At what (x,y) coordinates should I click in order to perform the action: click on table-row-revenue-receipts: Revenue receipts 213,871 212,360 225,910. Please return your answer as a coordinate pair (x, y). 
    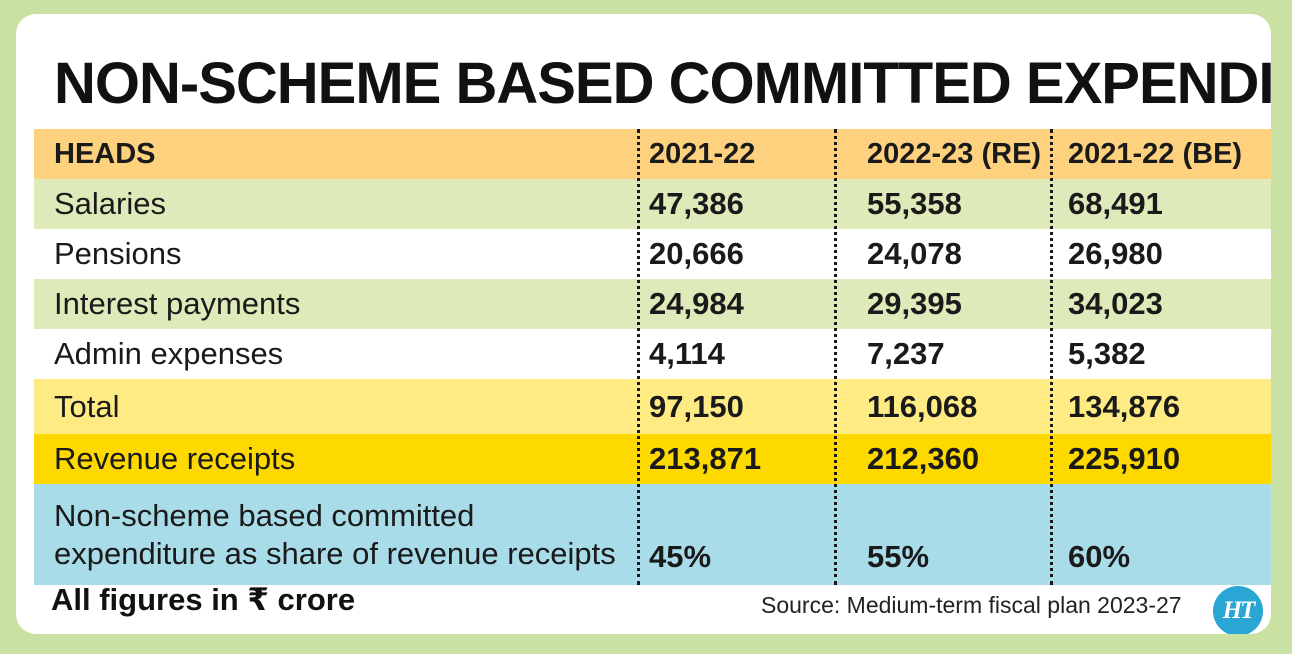
    Looking at the image, I should click on (652, 459).